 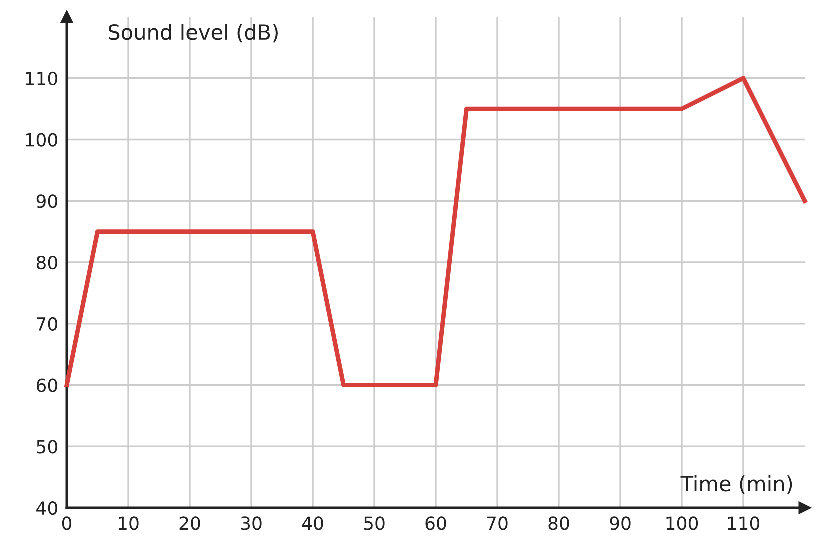 What do you see at coordinates (47, 508) in the screenshot?
I see `y-tick-label: 40` at bounding box center [47, 508].